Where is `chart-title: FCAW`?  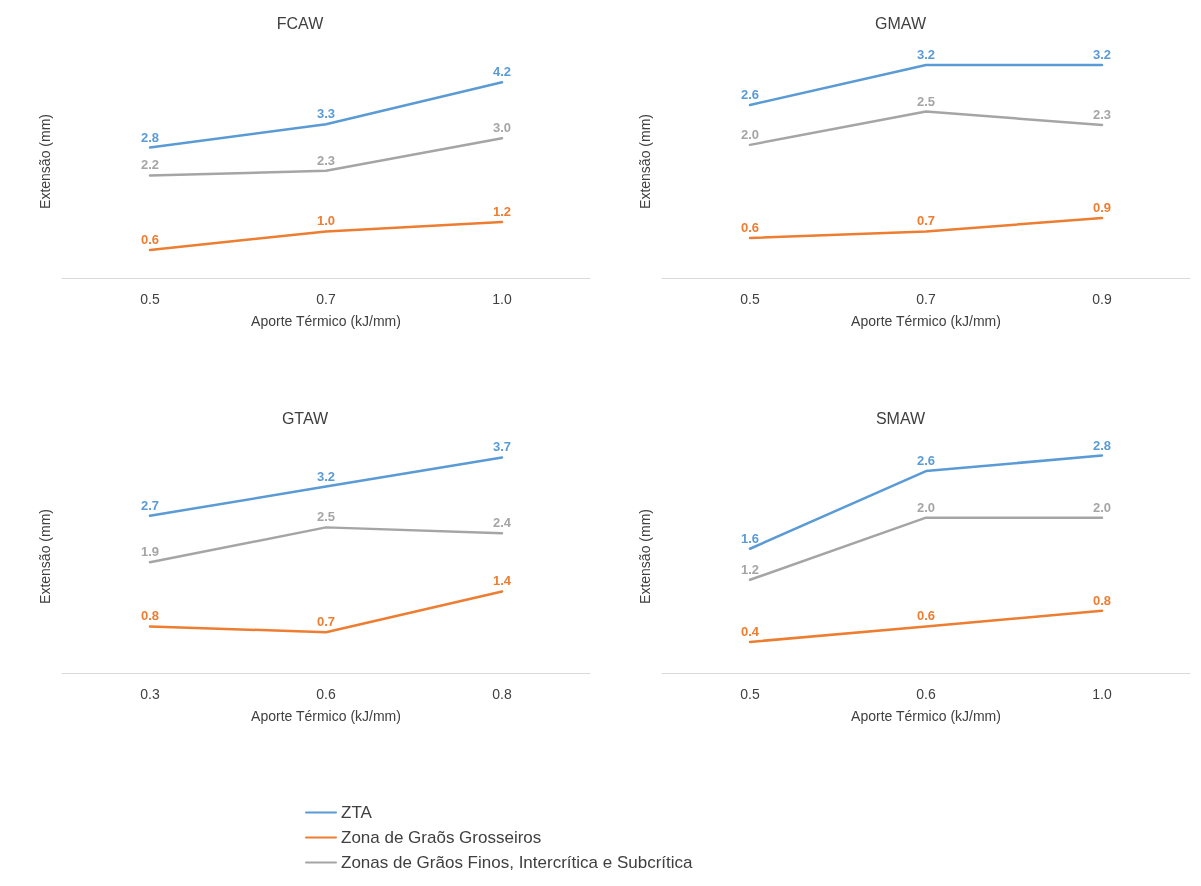 chart-title: FCAW is located at coordinates (300, 23).